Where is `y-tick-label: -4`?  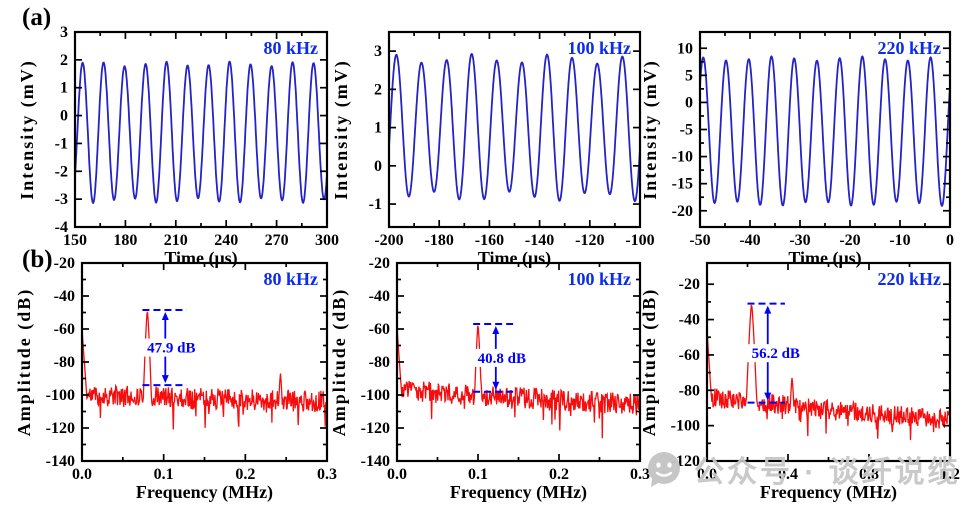 y-tick-label: -4 is located at coordinates (61, 227).